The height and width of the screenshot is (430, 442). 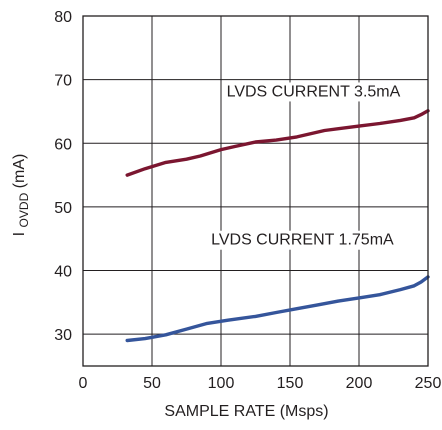 What do you see at coordinates (83, 383) in the screenshot?
I see `x-tick-label: 0` at bounding box center [83, 383].